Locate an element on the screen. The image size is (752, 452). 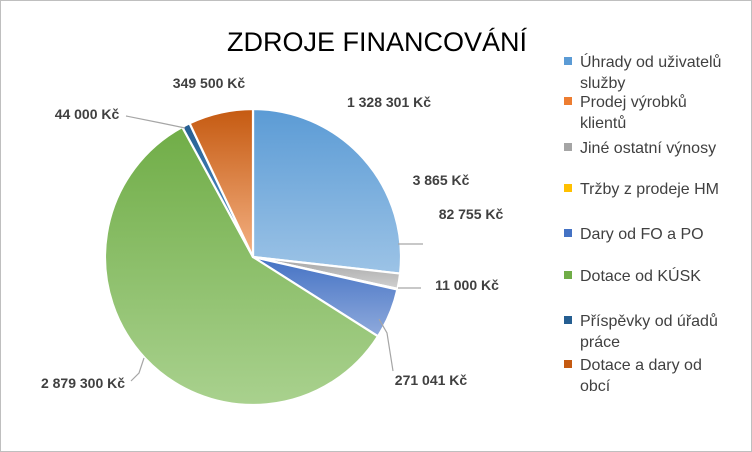
legend-label: Tržby z prodeje HM is located at coordinates (649, 189).